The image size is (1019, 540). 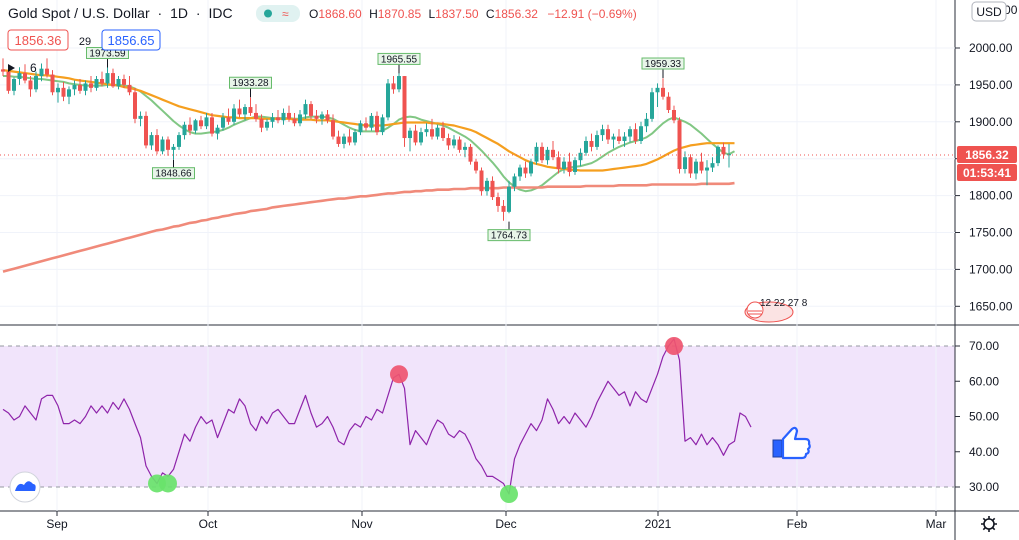 I want to click on market-status-pill: ≈, so click(x=278, y=13).